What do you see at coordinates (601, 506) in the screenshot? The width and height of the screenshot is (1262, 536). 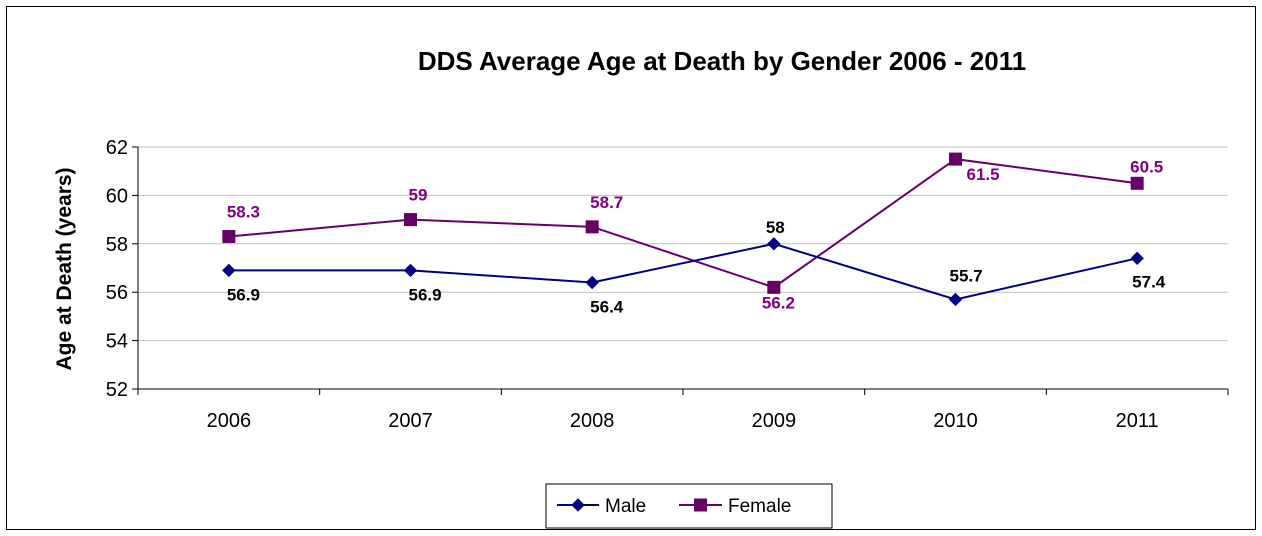 I see `legend-item-male: Male` at bounding box center [601, 506].